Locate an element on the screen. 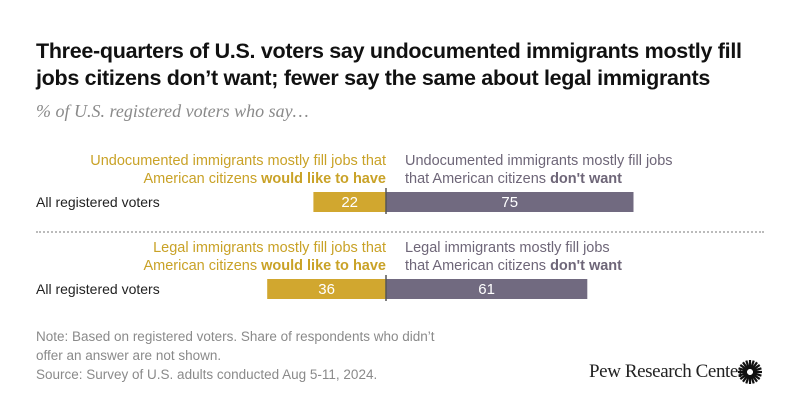 This screenshot has height=419, width=800. logo-text: Pew Research Center is located at coordinates (666, 371).